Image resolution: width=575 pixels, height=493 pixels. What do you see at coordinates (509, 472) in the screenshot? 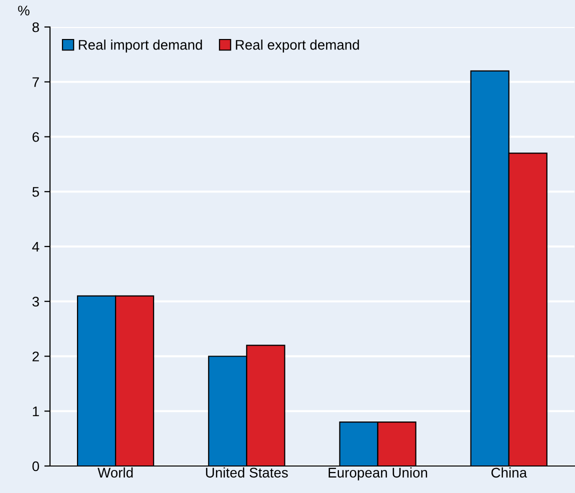
I see `x-tick-label: China` at bounding box center [509, 472].